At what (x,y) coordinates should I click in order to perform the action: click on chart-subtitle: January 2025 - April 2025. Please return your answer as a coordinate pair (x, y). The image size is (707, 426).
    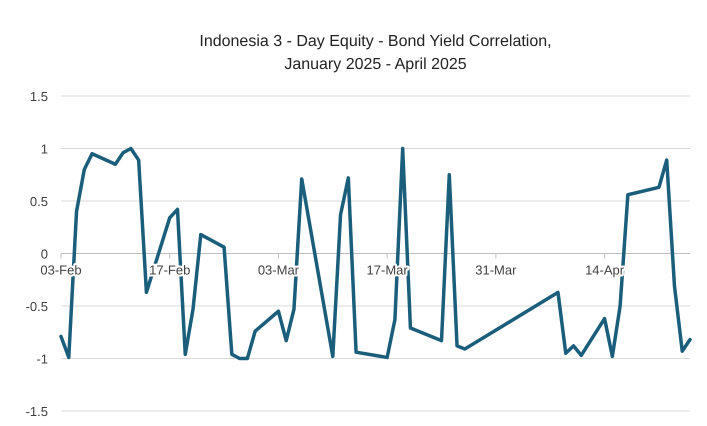
    Looking at the image, I should click on (375, 64).